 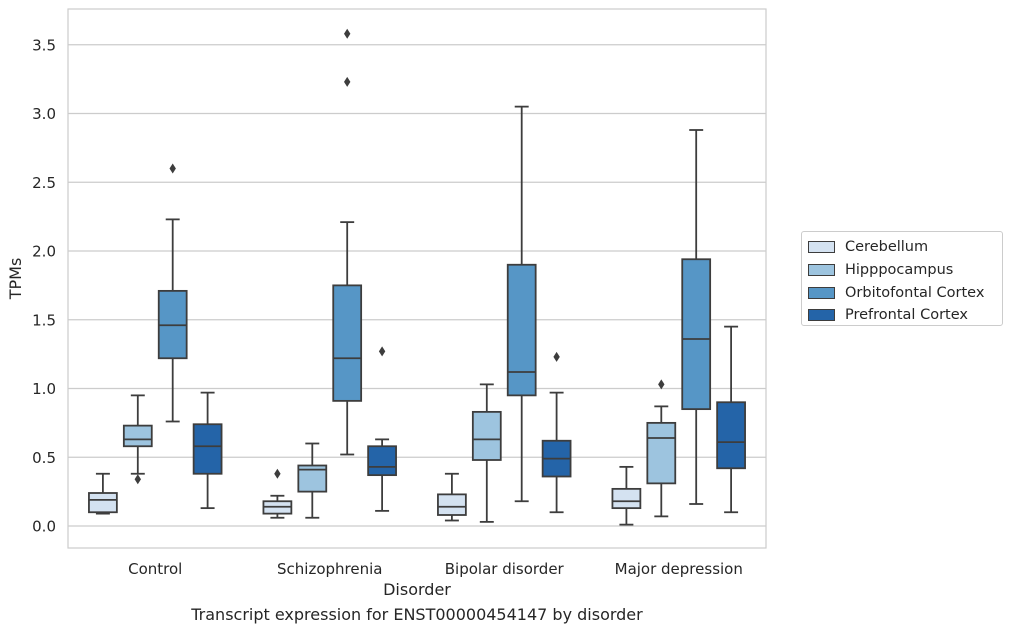 What do you see at coordinates (44, 252) in the screenshot?
I see `y-tick-label: 2.0` at bounding box center [44, 252].